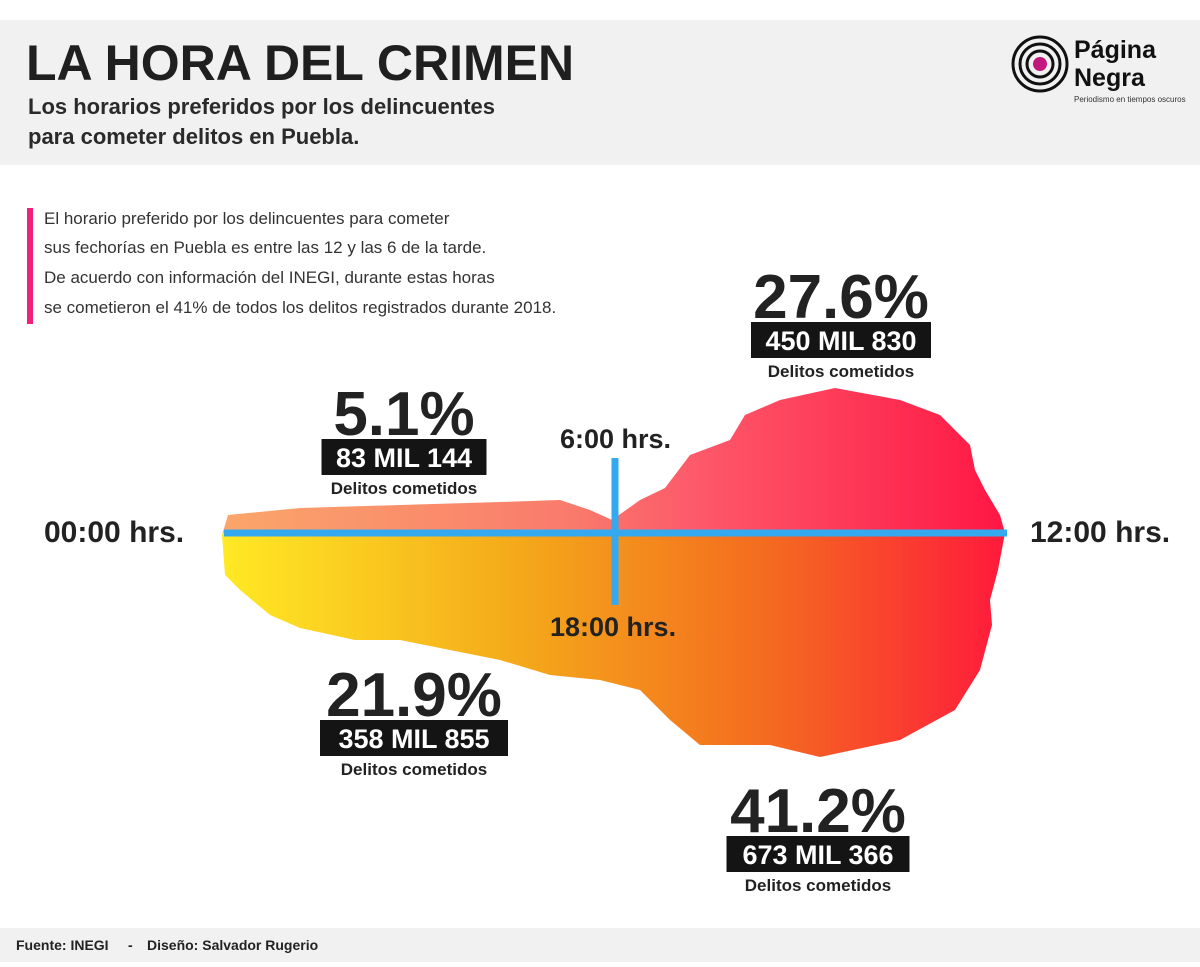  I want to click on intro-bar, so click(30, 266).